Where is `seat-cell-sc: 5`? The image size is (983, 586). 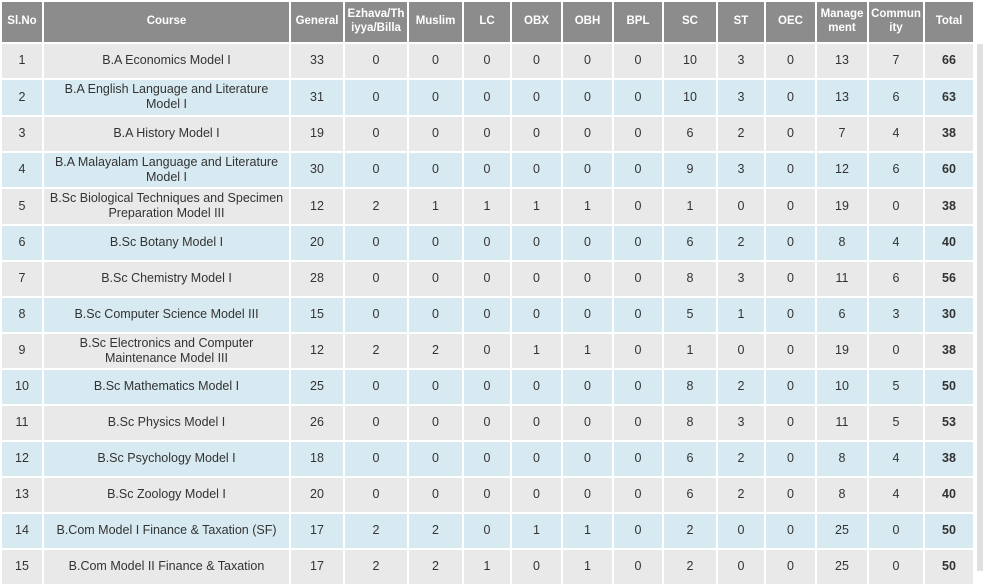 seat-cell-sc: 5 is located at coordinates (690, 314).